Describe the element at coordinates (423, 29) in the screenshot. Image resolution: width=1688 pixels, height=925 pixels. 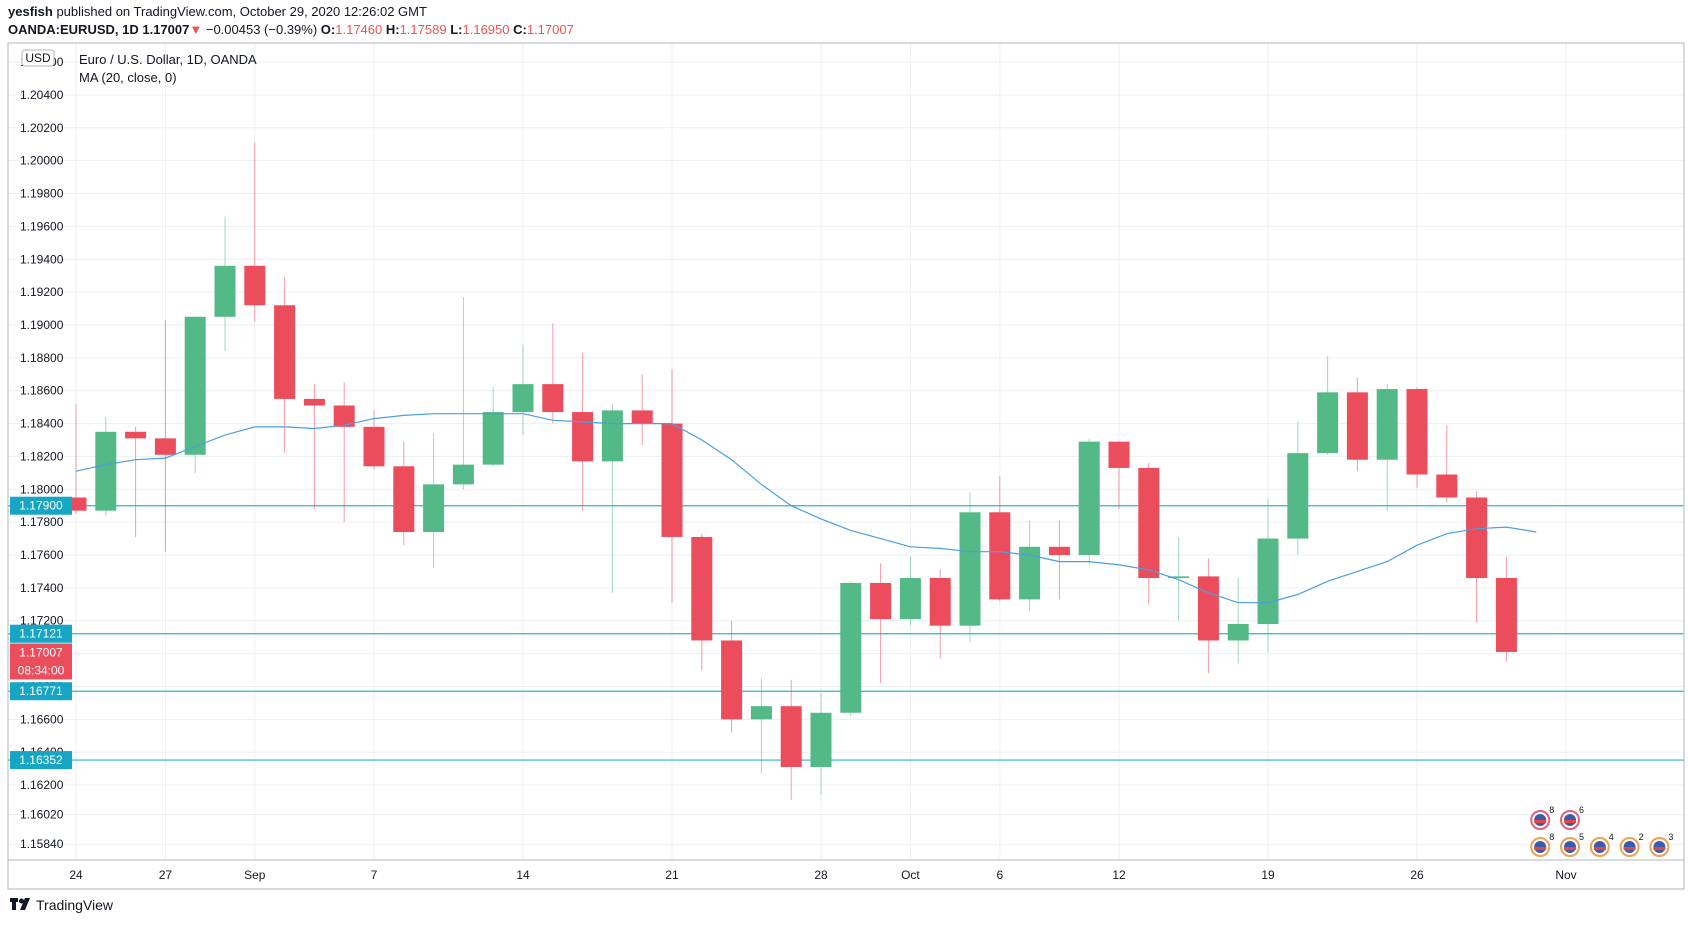
I see `high-value: 1.17589` at that location.